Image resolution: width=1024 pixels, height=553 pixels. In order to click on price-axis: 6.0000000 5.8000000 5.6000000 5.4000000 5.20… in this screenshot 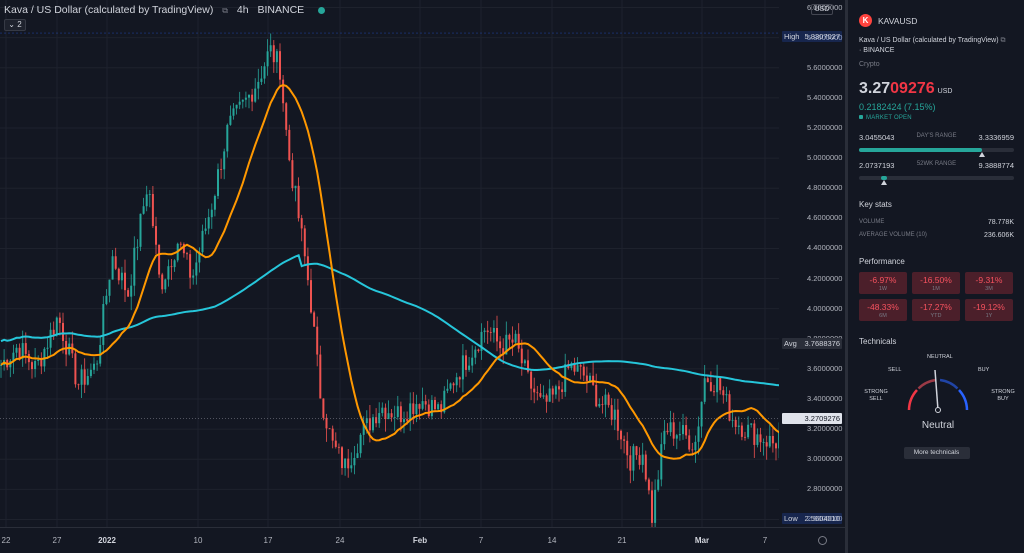, I will do `click(812, 263)`.